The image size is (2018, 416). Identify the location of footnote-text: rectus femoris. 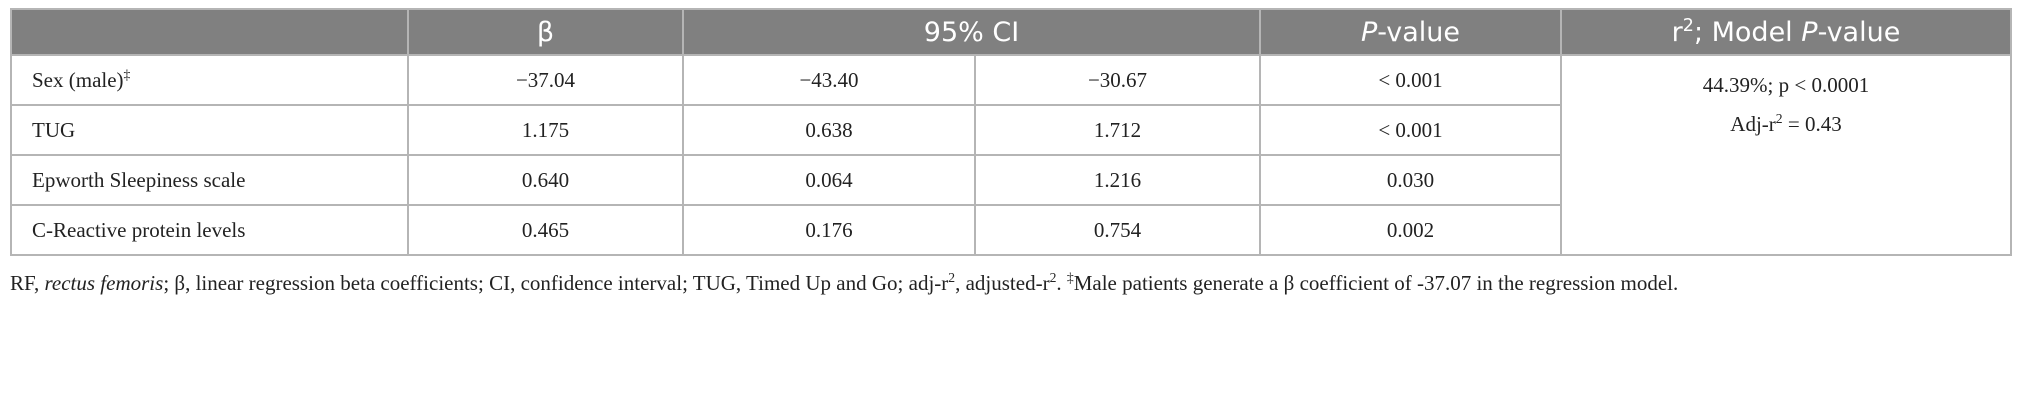
(104, 283).